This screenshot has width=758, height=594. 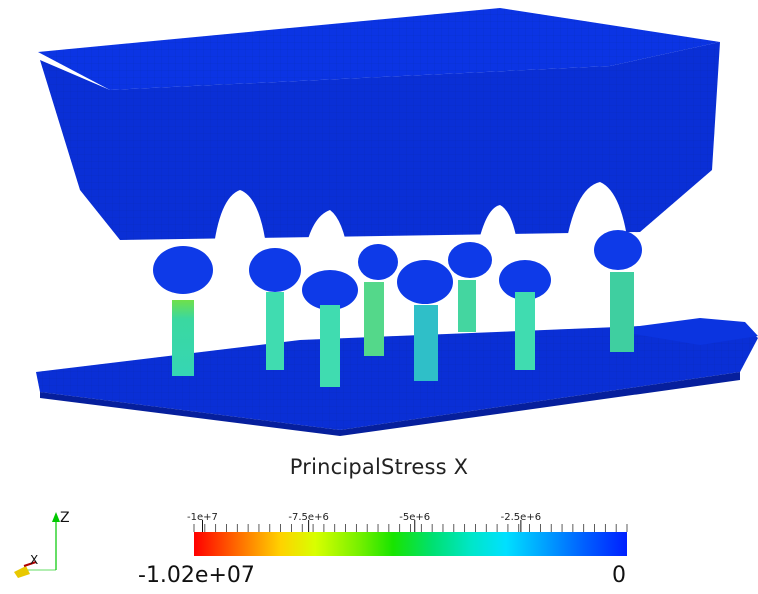 What do you see at coordinates (42, 544) in the screenshot?
I see `orientation-axes-widget: Z X` at bounding box center [42, 544].